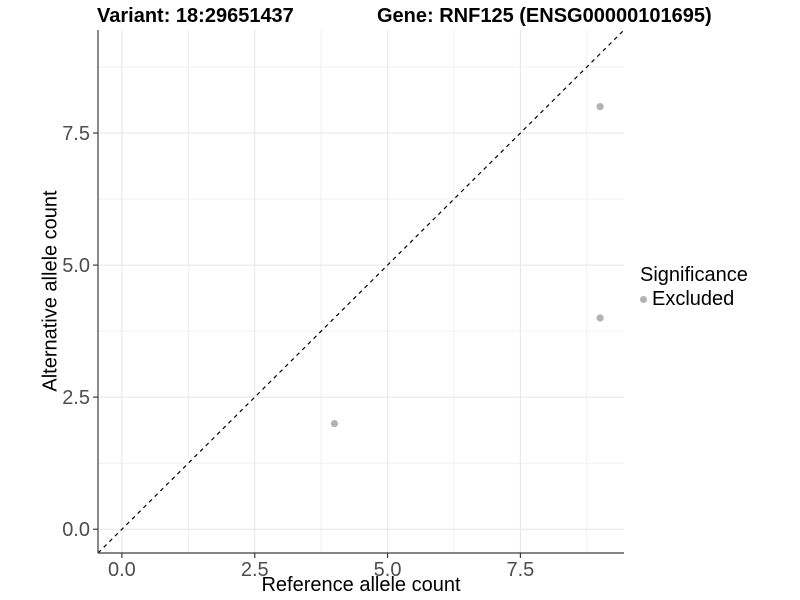 The width and height of the screenshot is (800, 600). Describe the element at coordinates (694, 275) in the screenshot. I see `legend-title: Significance` at that location.